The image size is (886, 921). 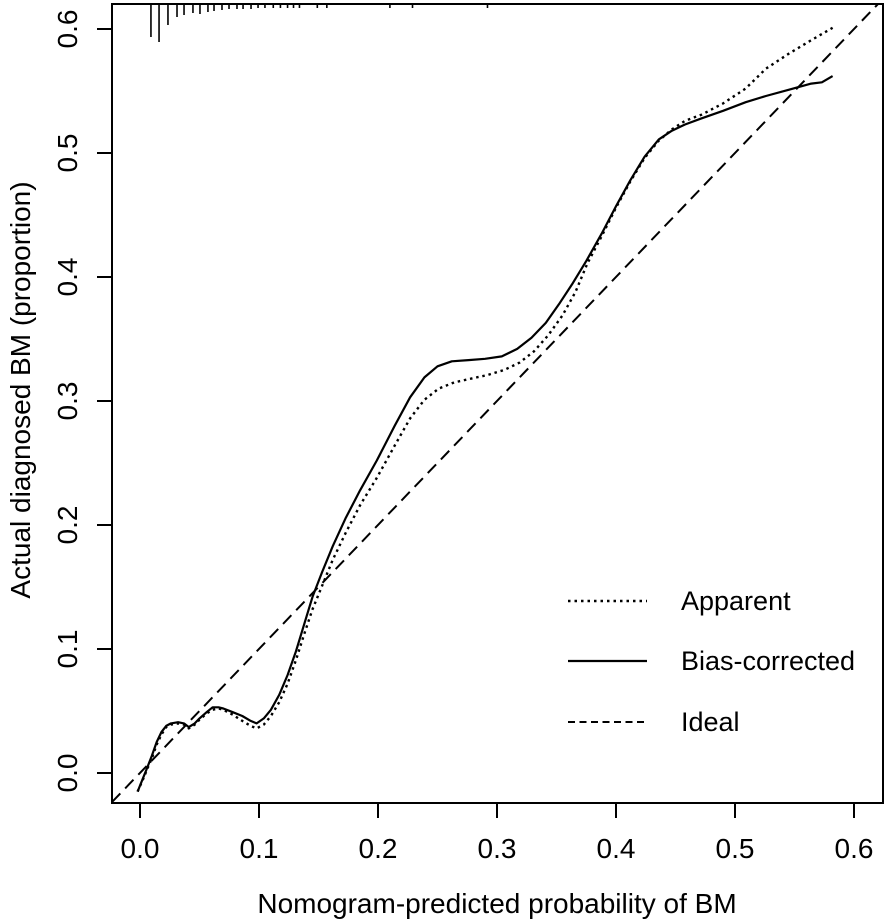 What do you see at coordinates (496, 903) in the screenshot?
I see `x-axis-title: Nomogram-predicted probability of BM` at bounding box center [496, 903].